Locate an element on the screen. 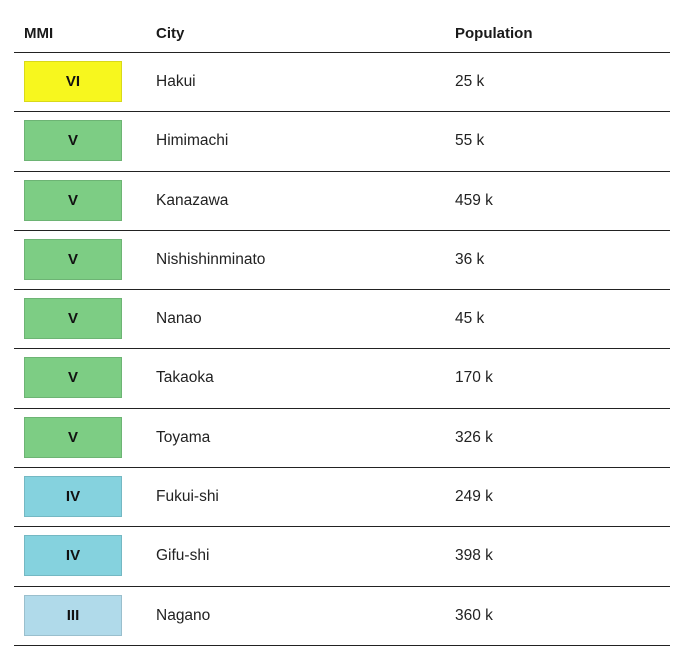 Image resolution: width=677 pixels, height=660 pixels. population-value: 45 k is located at coordinates (470, 319).